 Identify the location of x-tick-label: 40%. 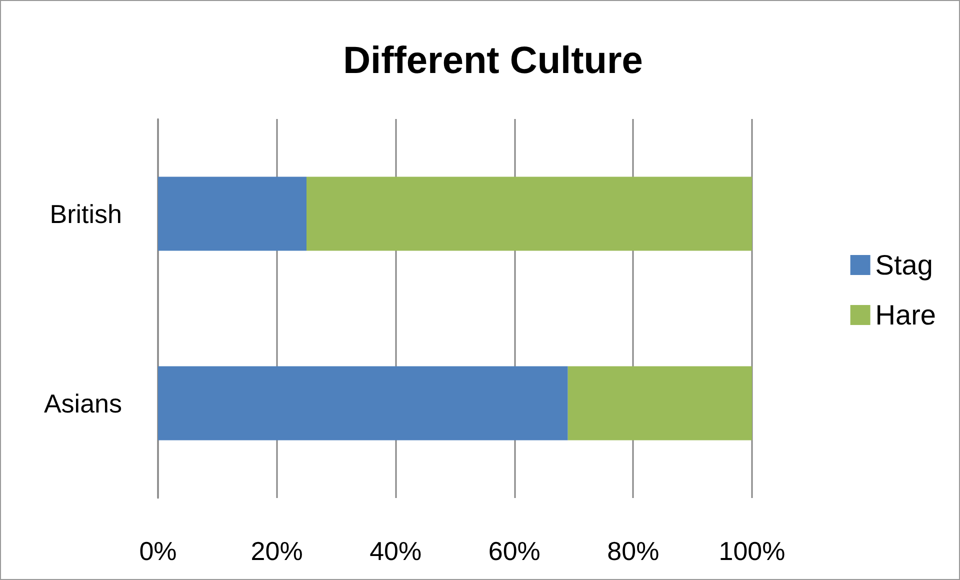
(396, 551).